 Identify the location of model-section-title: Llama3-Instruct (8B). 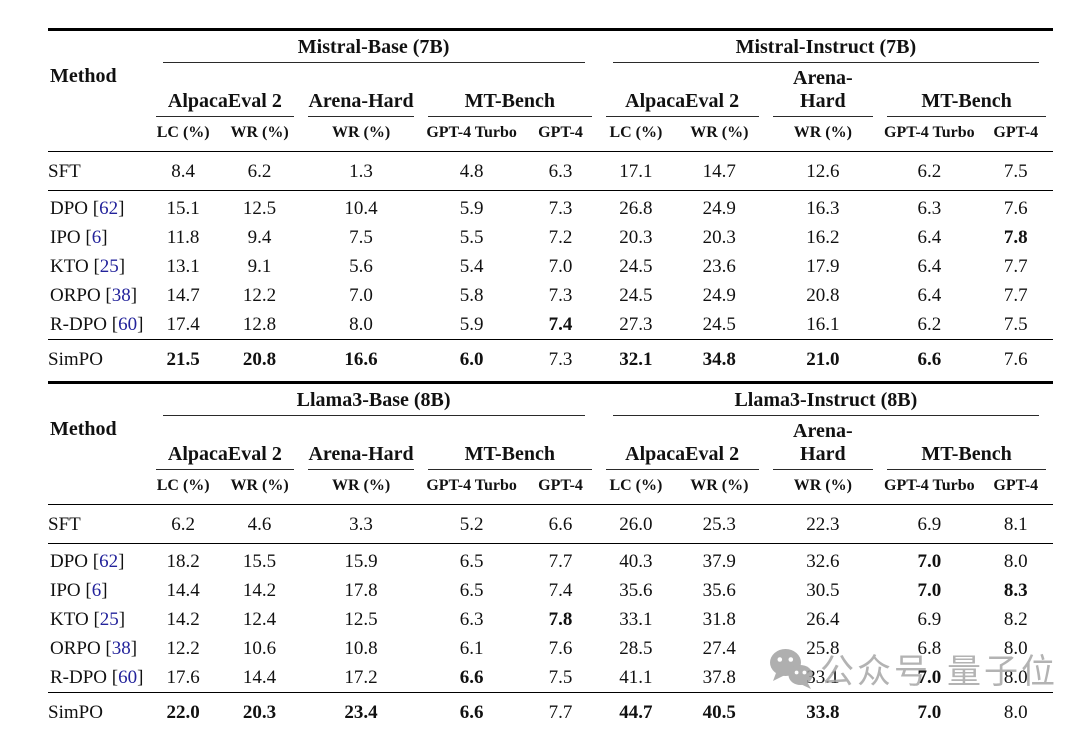
(826, 400).